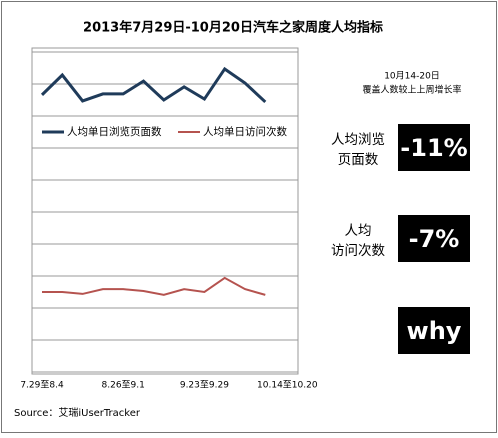 The image size is (498, 438). Describe the element at coordinates (411, 90) in the screenshot. I see `panel-header: 覆盖人数较上上周增长率` at that location.